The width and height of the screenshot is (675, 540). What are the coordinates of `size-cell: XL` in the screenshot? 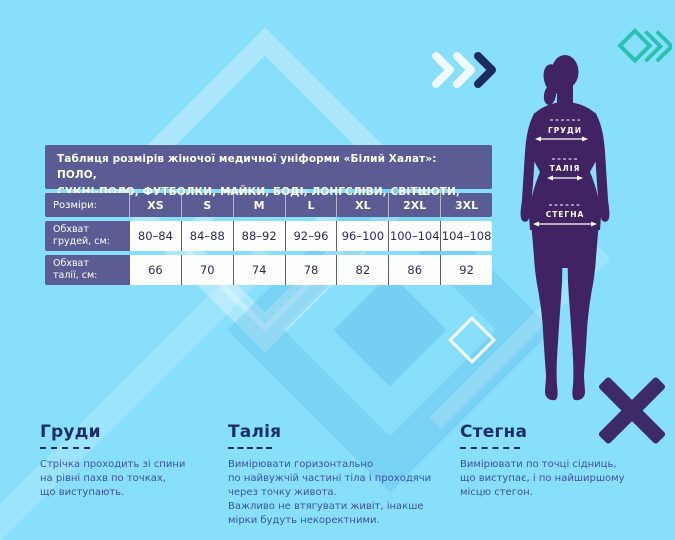 It's located at (362, 205).